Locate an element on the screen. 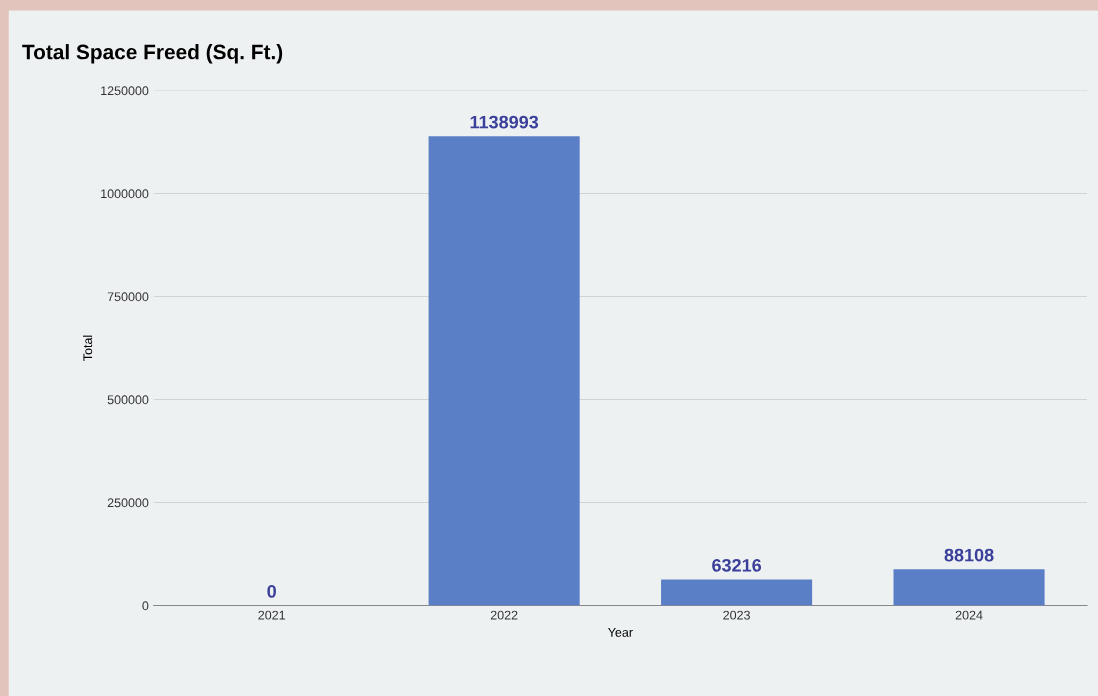 The height and width of the screenshot is (696, 1098). x-tick-label: 2024 is located at coordinates (969, 615).